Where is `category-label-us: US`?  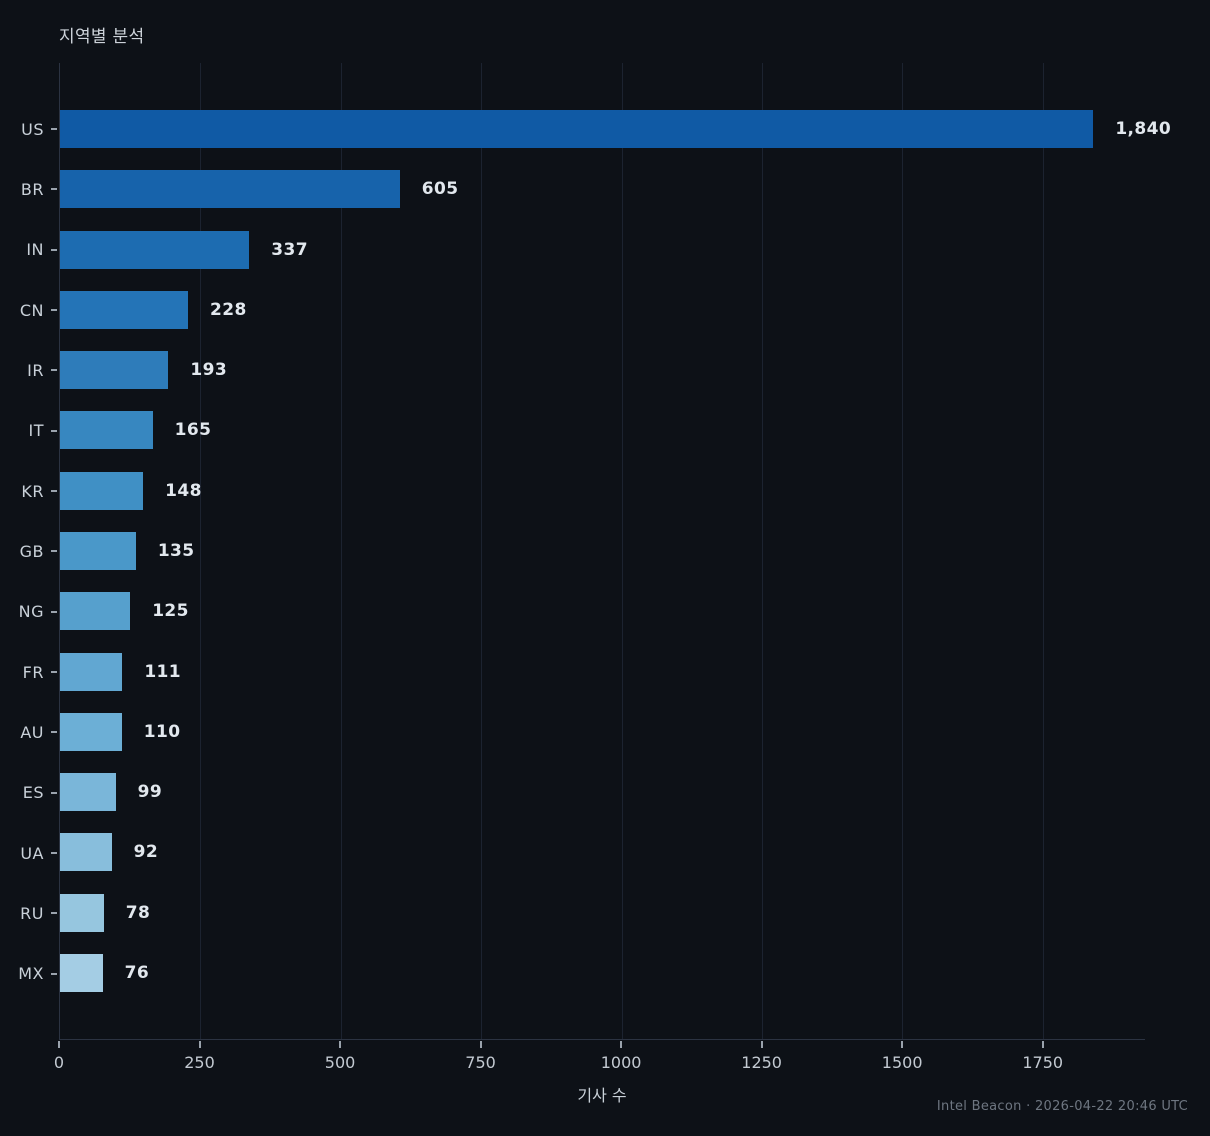 category-label-us: US is located at coordinates (32, 129).